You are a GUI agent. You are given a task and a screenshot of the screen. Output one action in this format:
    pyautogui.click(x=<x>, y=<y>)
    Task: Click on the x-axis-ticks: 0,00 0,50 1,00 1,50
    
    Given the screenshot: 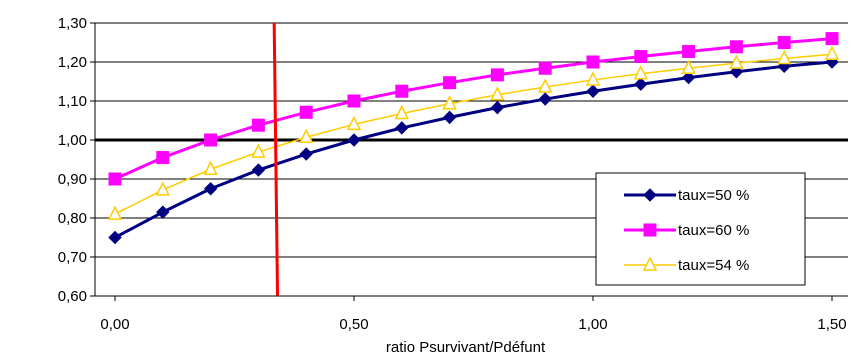 What is the action you would take?
    pyautogui.click(x=473, y=314)
    